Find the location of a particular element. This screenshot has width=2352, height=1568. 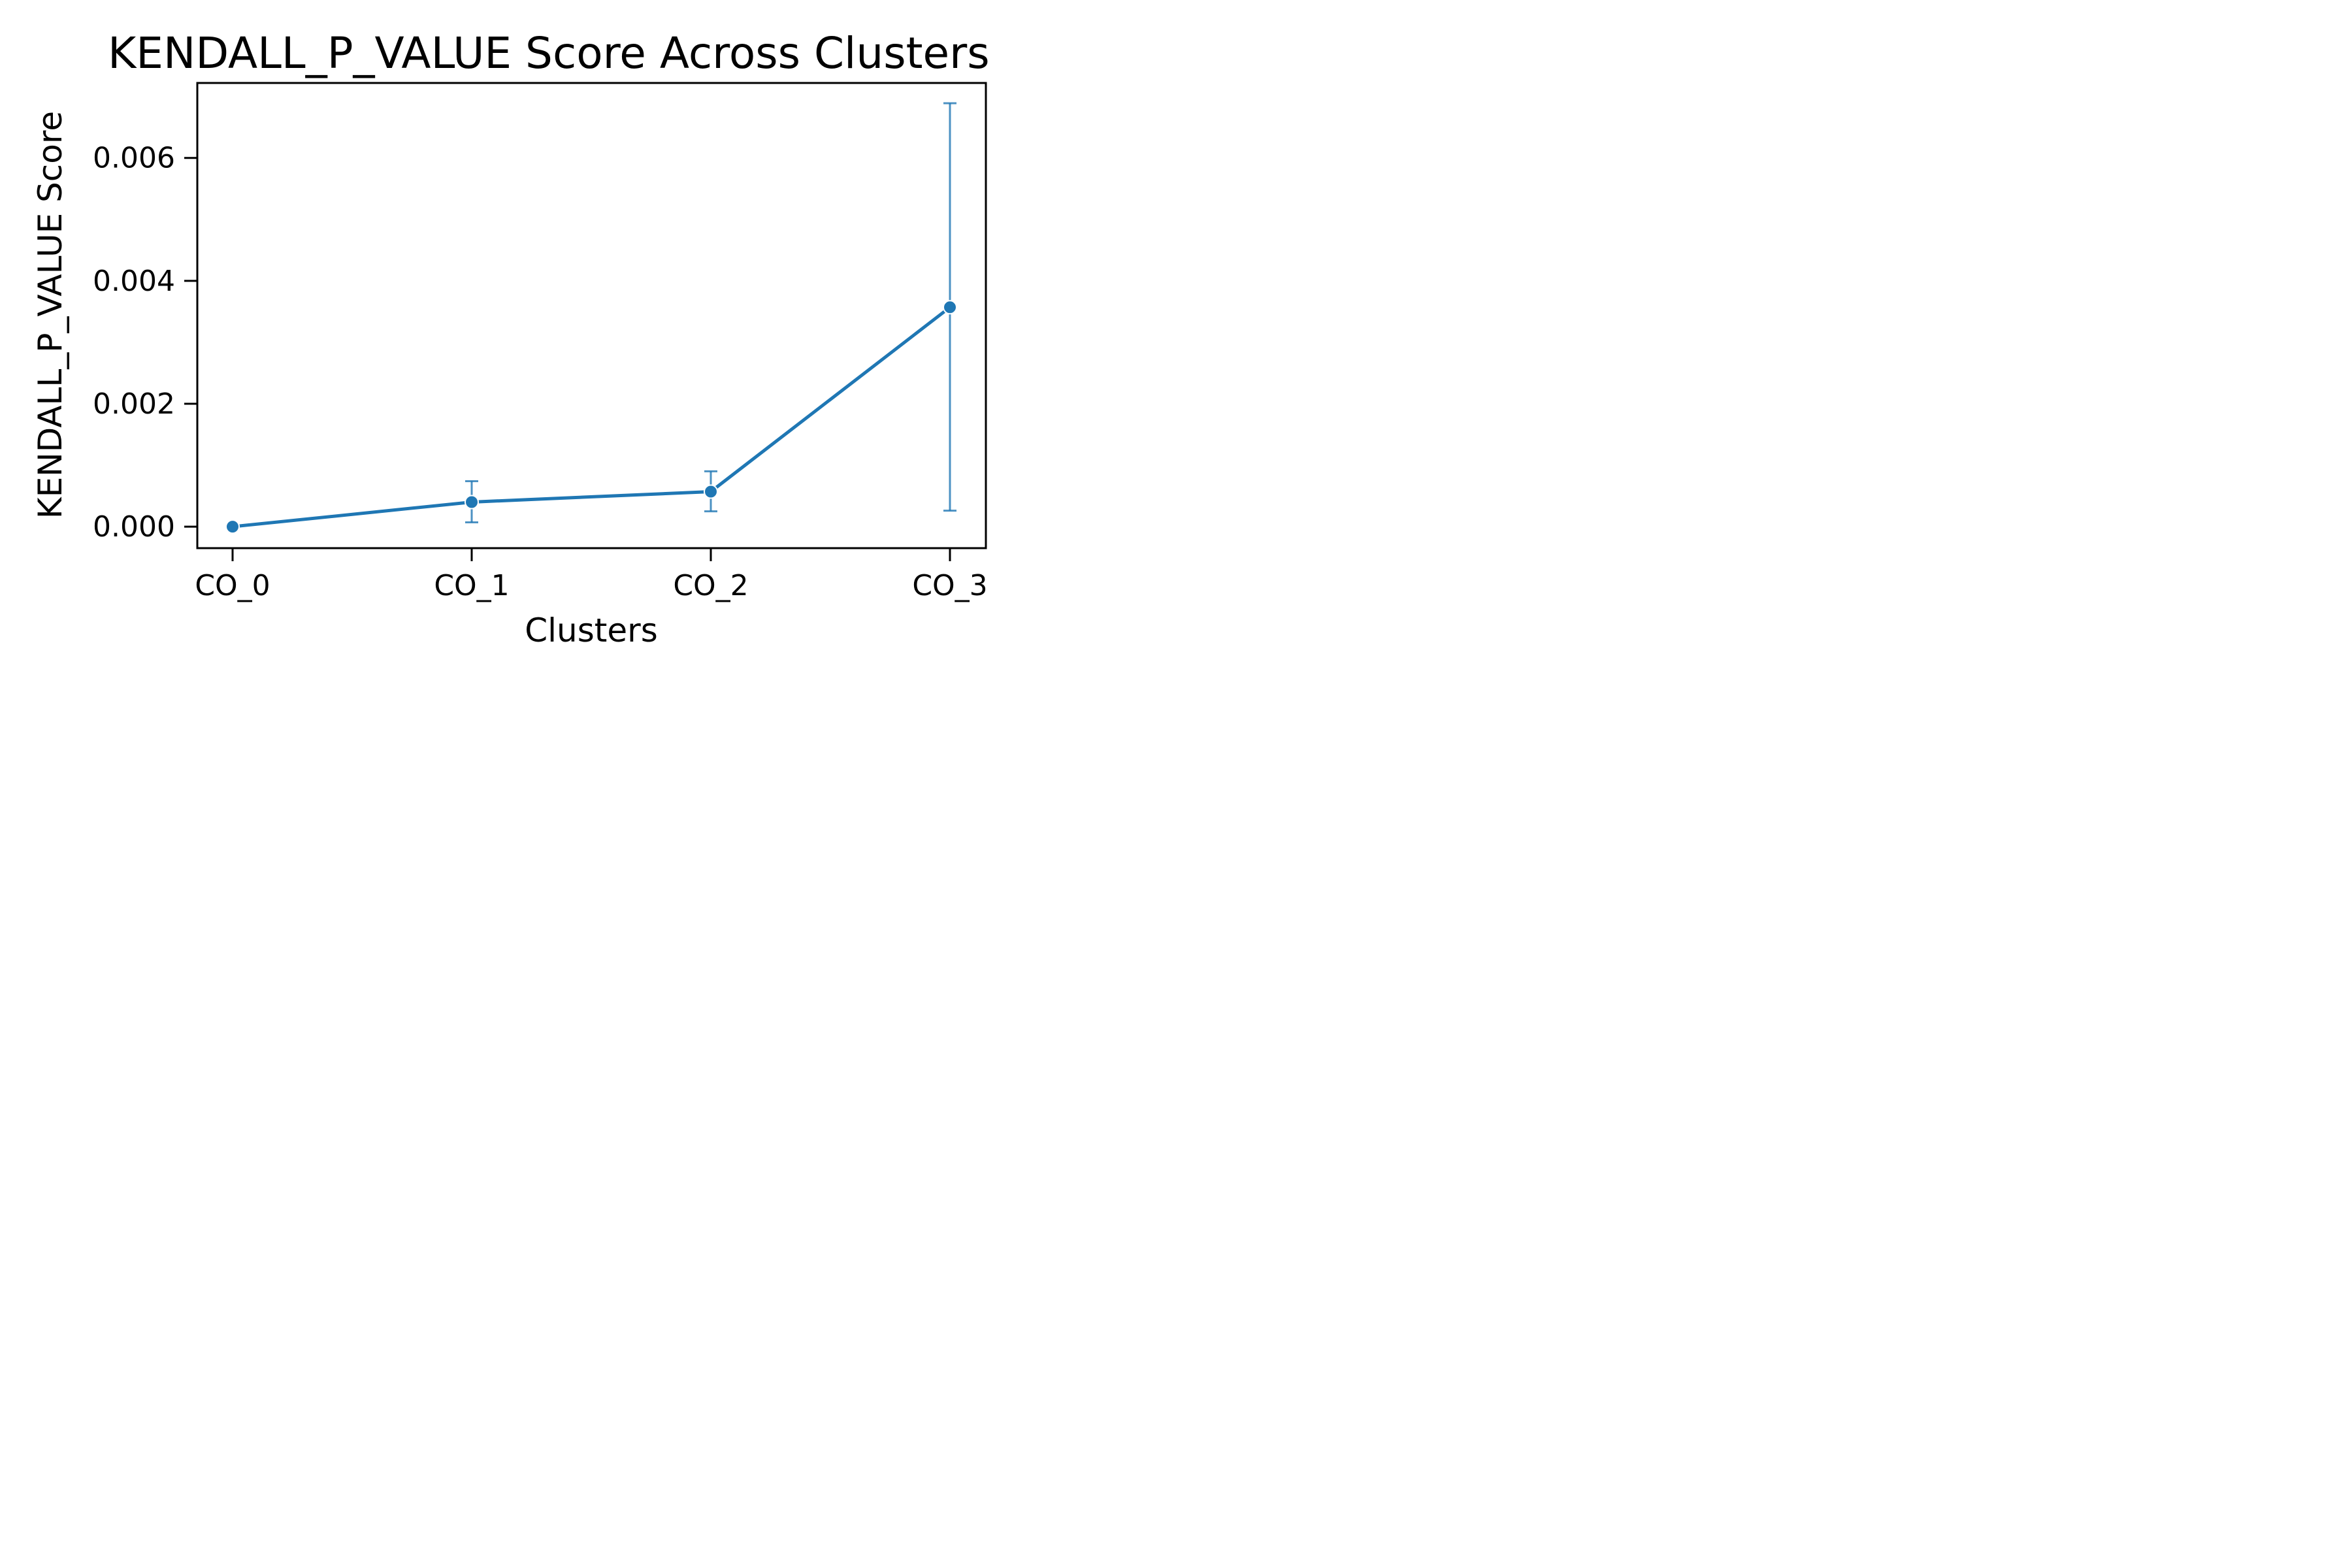

series-line is located at coordinates (591, 417).